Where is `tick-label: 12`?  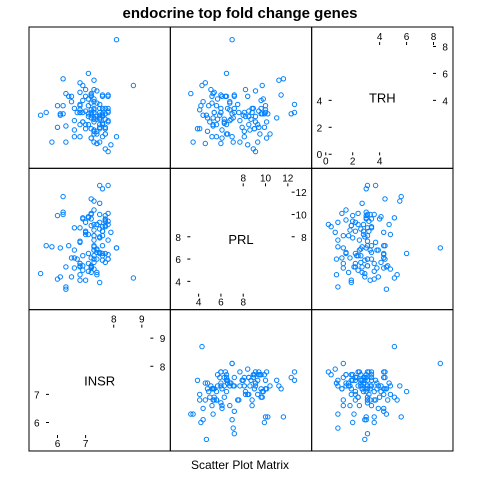 tick-label: 12 is located at coordinates (288, 178).